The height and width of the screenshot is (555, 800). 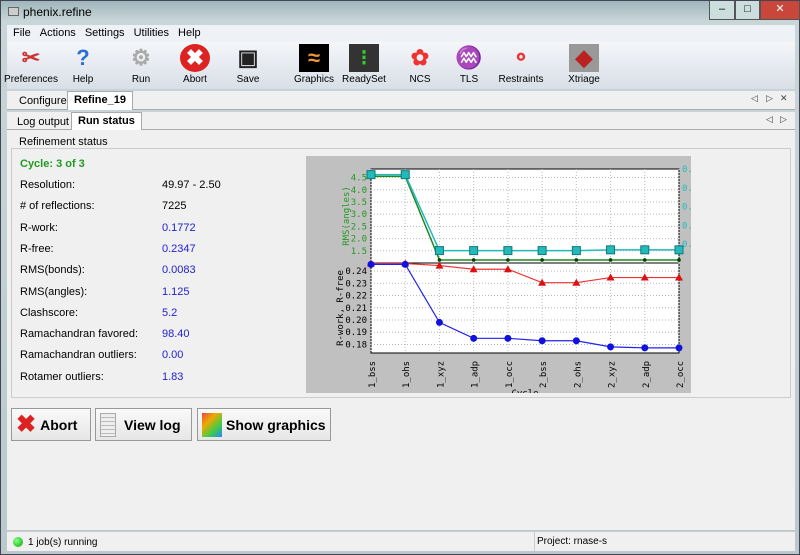 I want to click on app-icon, so click(x=13, y=11).